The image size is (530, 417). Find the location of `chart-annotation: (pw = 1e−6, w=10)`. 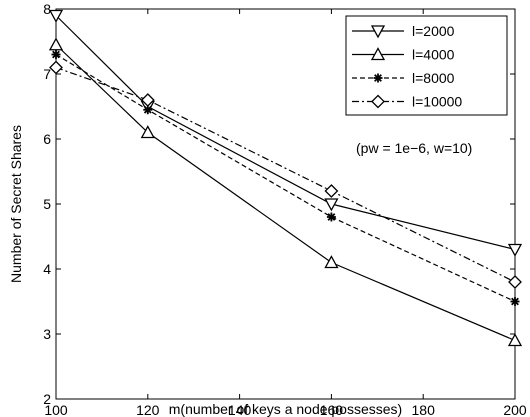

chart-annotation: (pw = 1e−6, w=10) is located at coordinates (414, 148).